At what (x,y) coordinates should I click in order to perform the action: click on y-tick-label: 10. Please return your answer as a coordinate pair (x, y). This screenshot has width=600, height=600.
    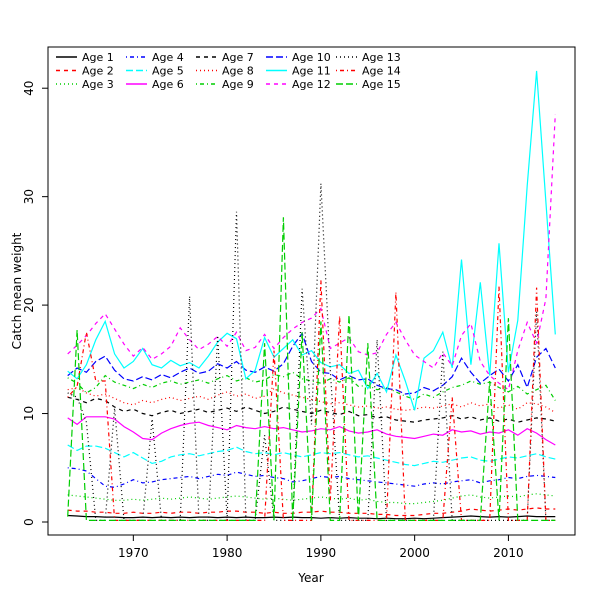
    Looking at the image, I should click on (29, 413).